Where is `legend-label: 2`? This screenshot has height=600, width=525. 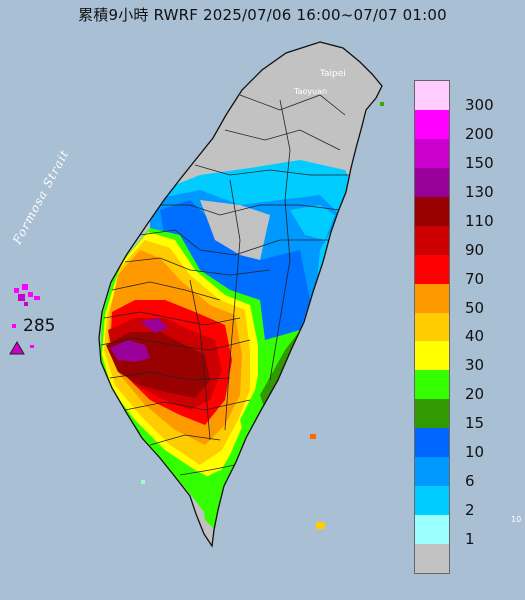
legend-label: 2 is located at coordinates (470, 510).